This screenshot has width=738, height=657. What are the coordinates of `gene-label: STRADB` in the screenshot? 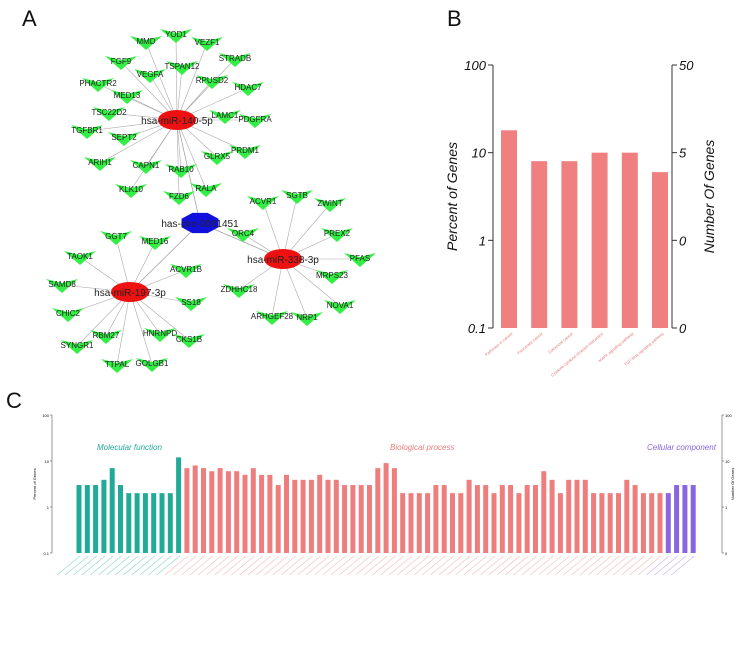 It's located at (235, 58).